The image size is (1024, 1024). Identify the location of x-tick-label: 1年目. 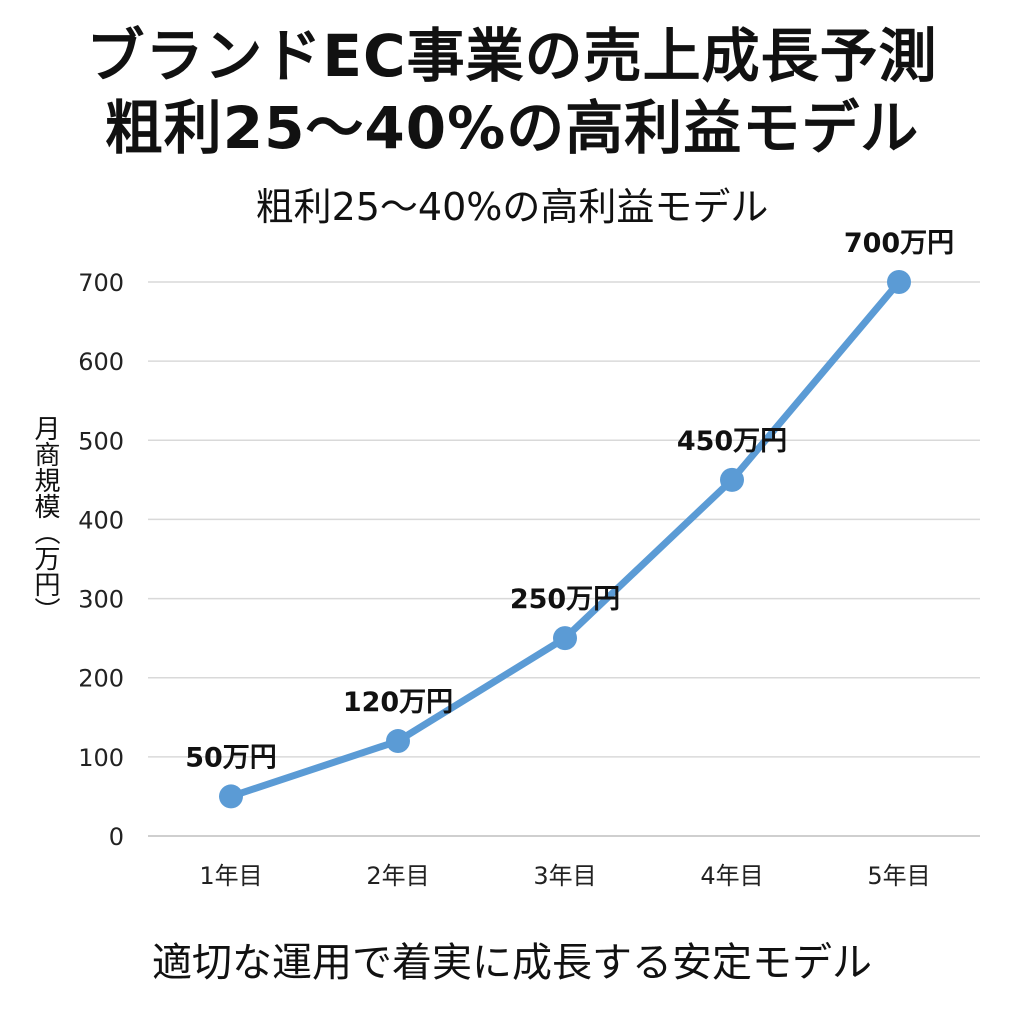
(230, 876).